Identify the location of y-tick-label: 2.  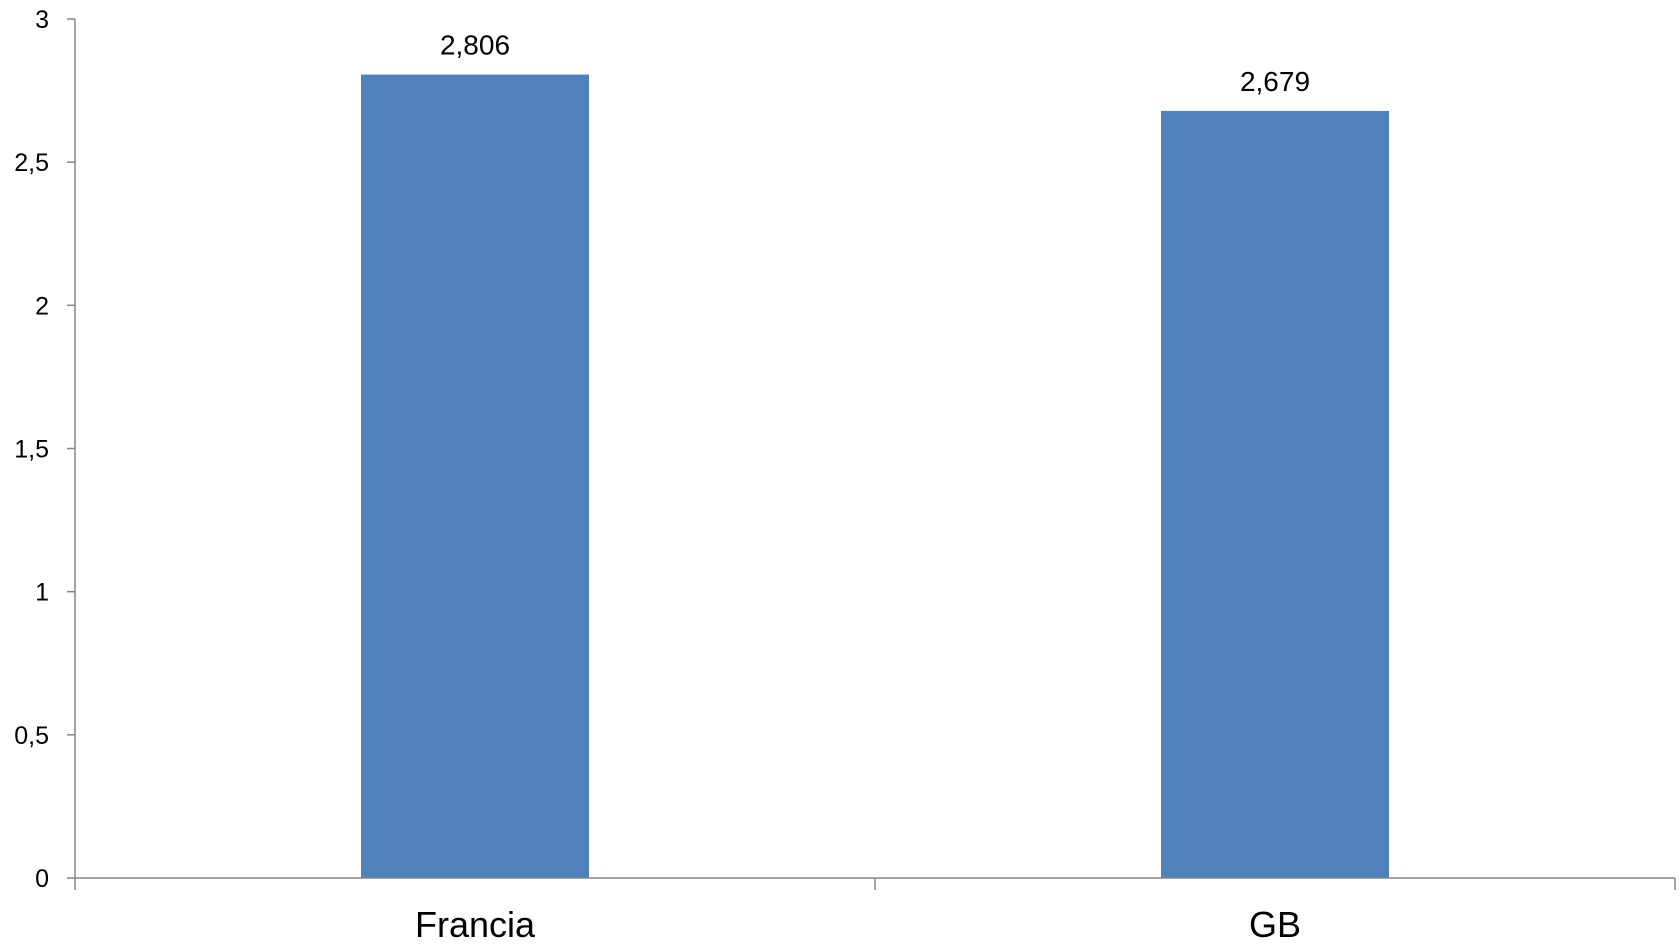
(42, 306).